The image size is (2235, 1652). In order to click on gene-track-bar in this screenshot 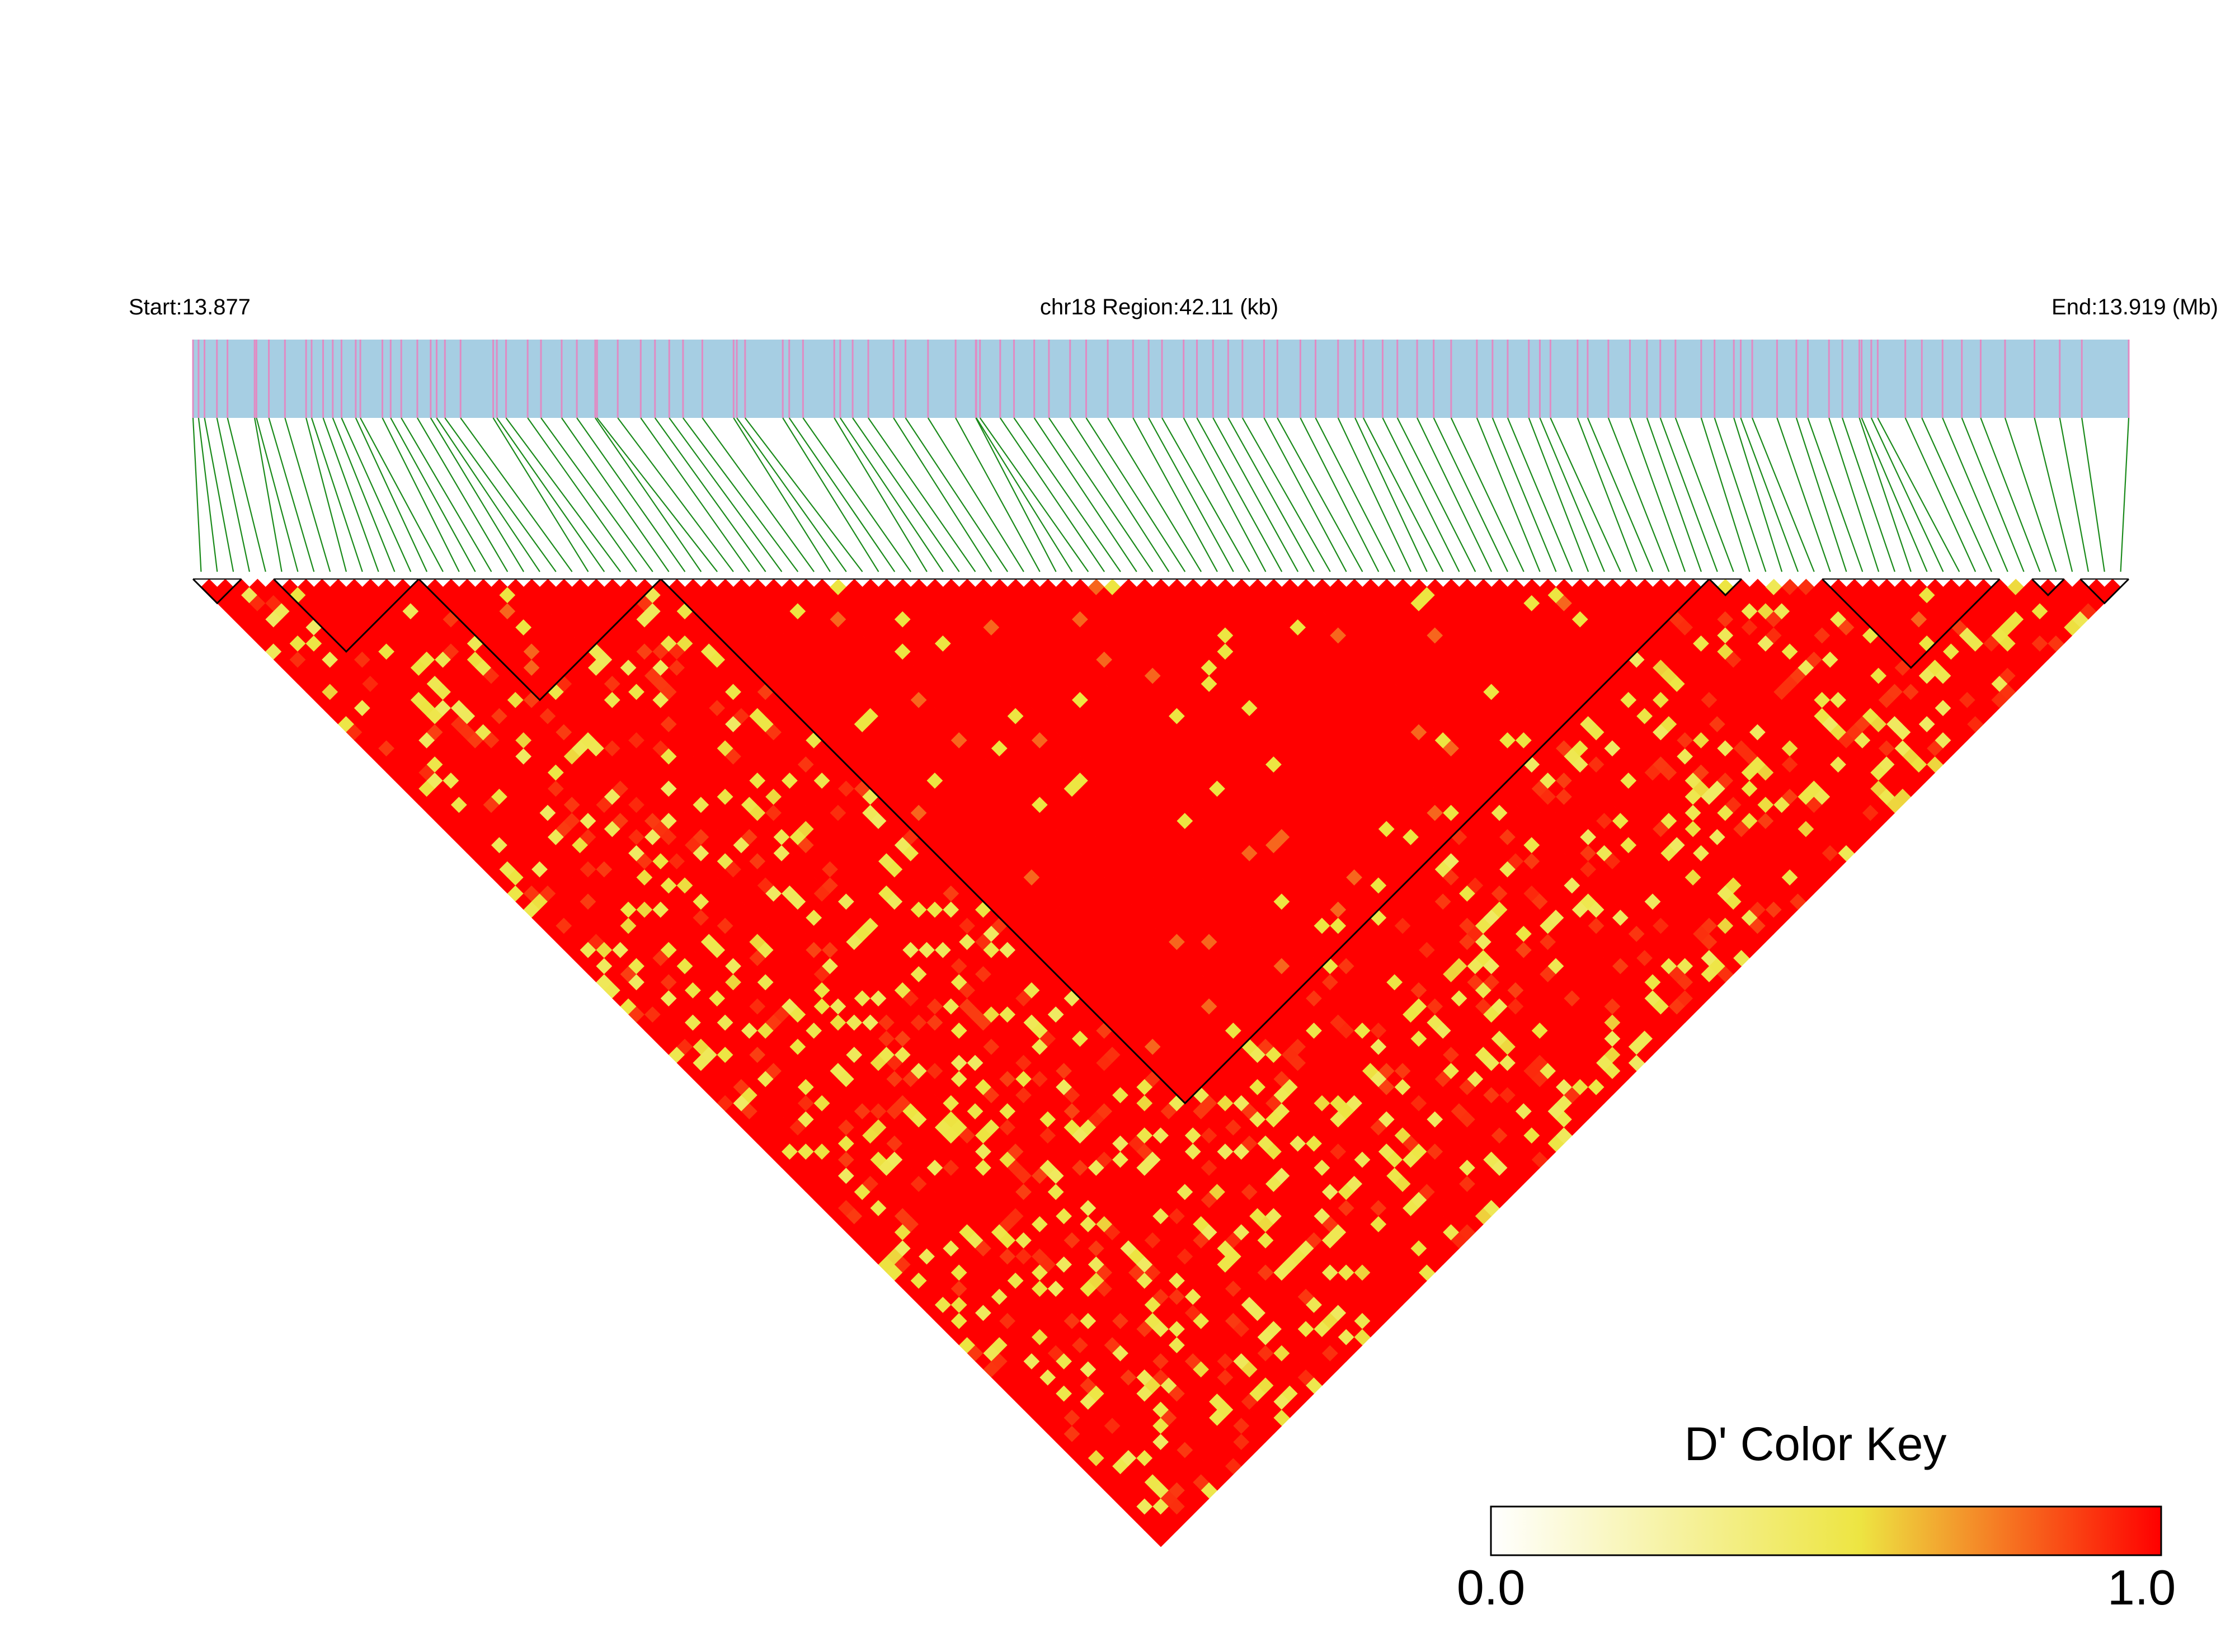, I will do `click(1161, 379)`.